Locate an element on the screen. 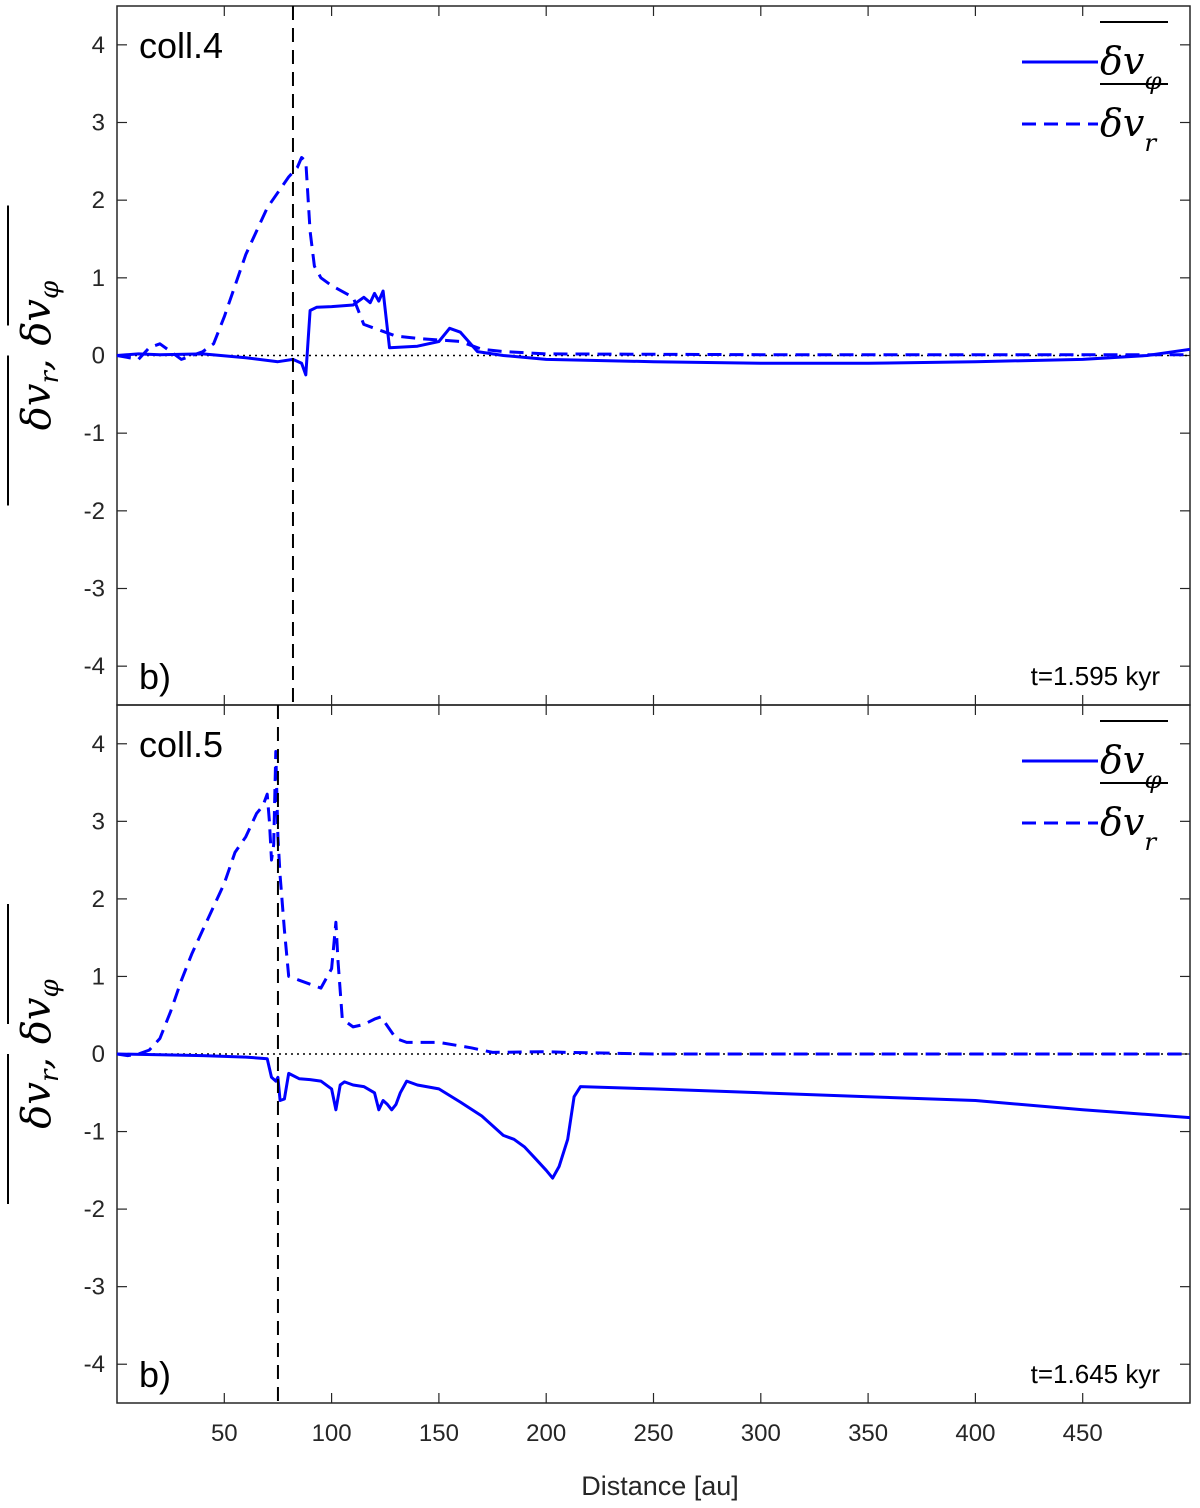  x-tick-label: 450 is located at coordinates (1083, 1433).